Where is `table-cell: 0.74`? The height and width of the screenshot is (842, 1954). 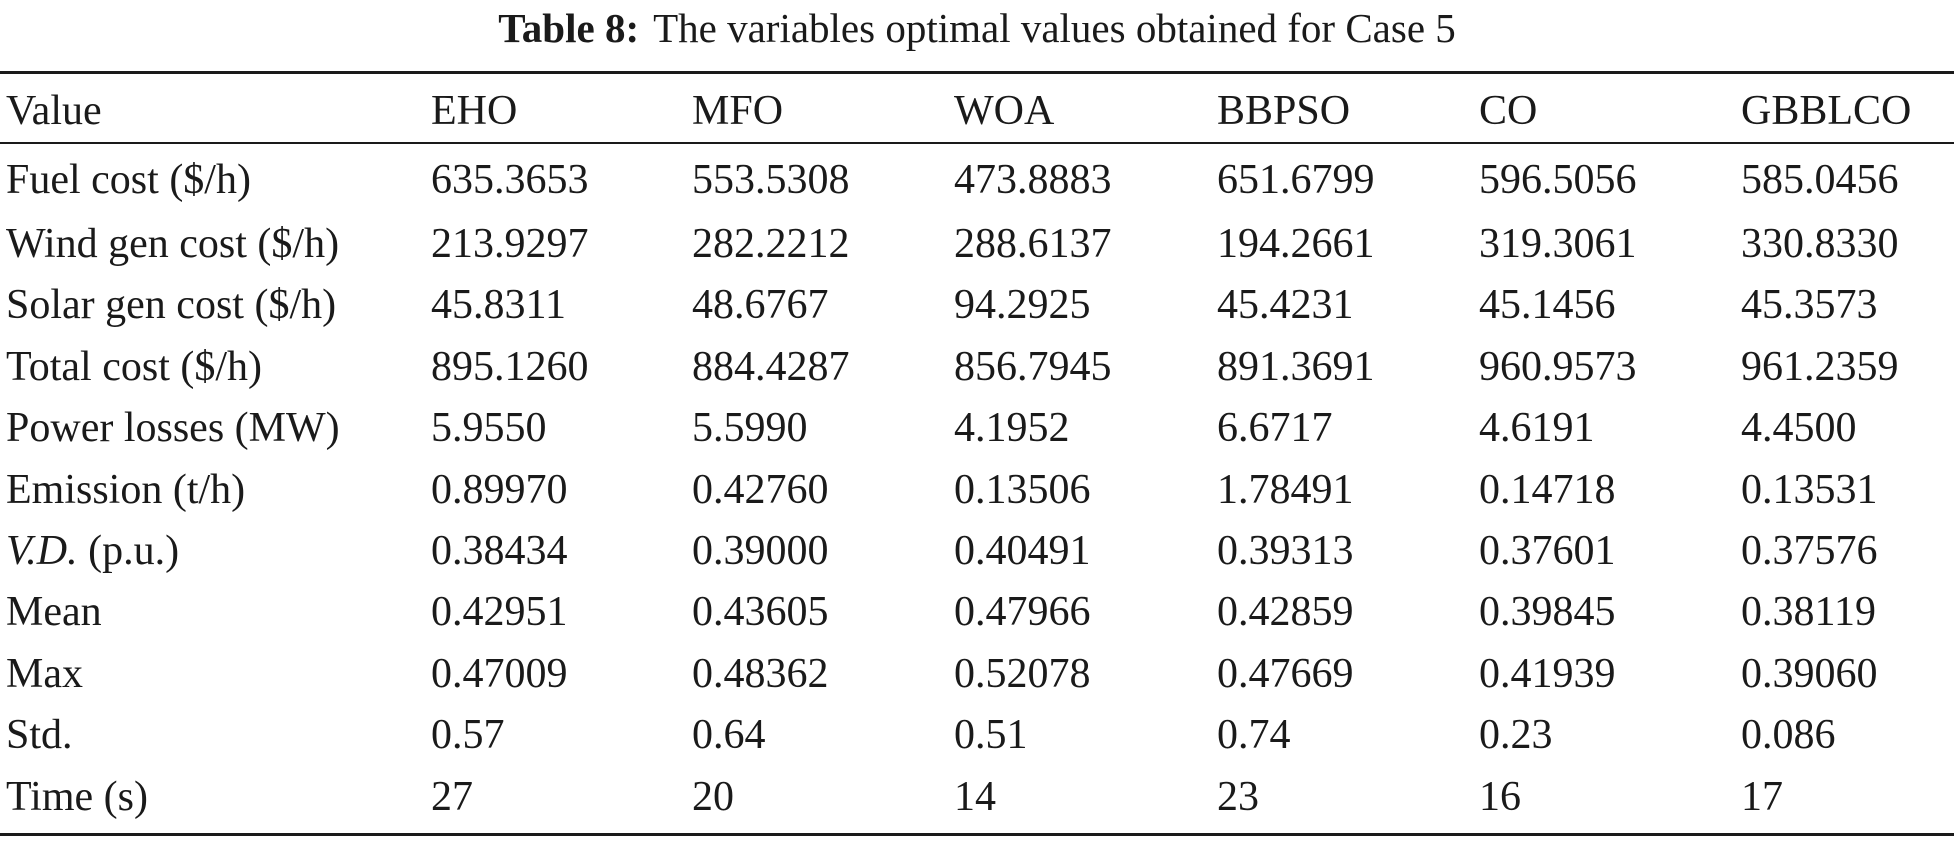
table-cell: 0.74 is located at coordinates (1254, 735).